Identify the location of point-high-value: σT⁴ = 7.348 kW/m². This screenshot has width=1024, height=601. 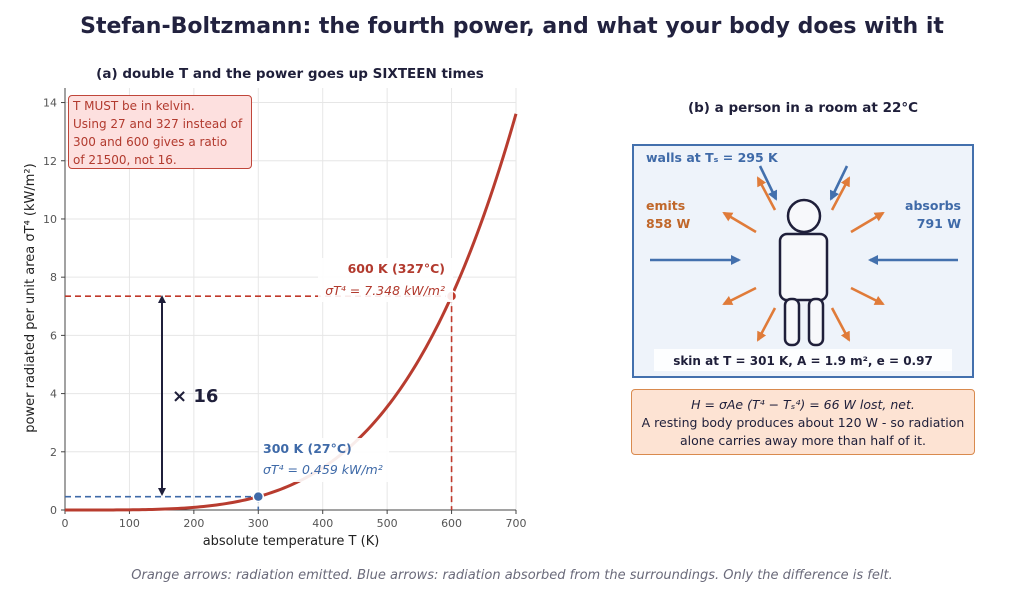
(385, 290).